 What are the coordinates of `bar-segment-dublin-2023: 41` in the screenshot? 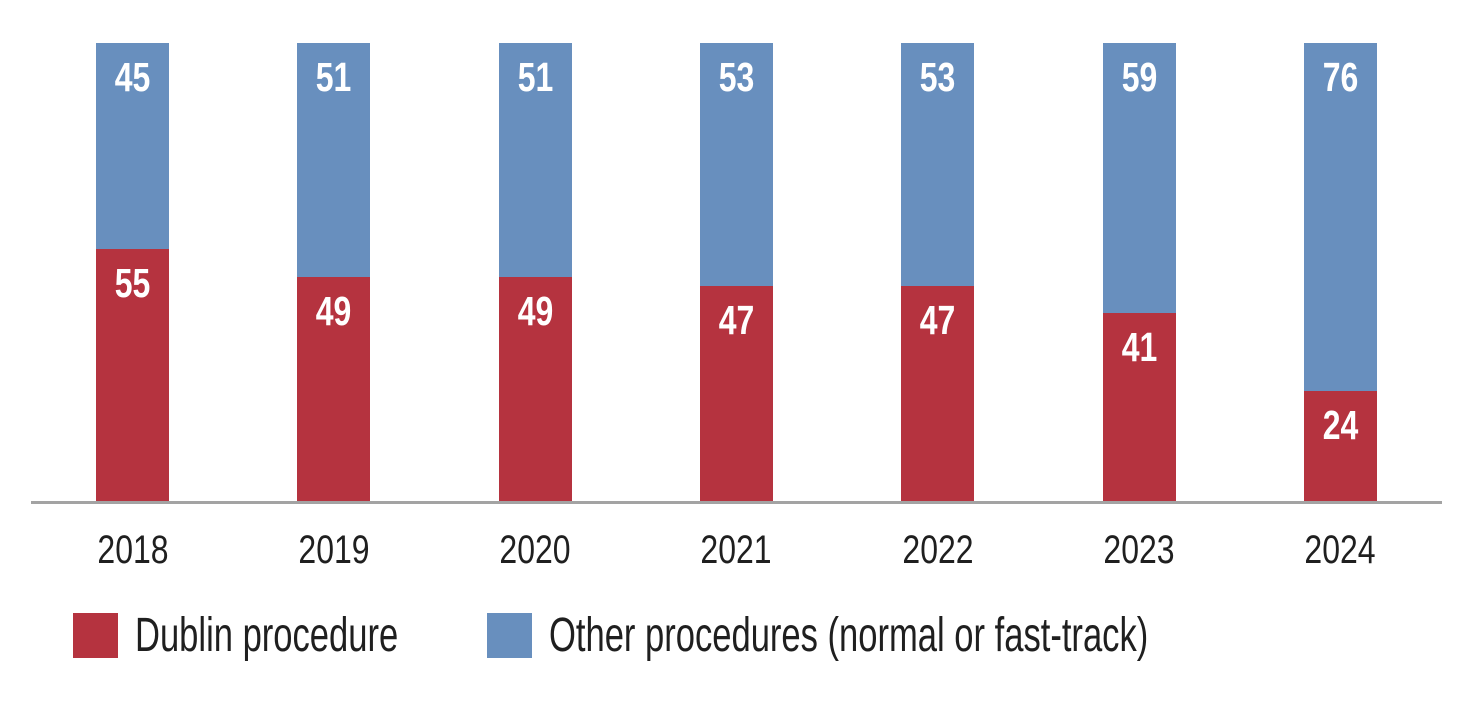 It's located at (1139, 407).